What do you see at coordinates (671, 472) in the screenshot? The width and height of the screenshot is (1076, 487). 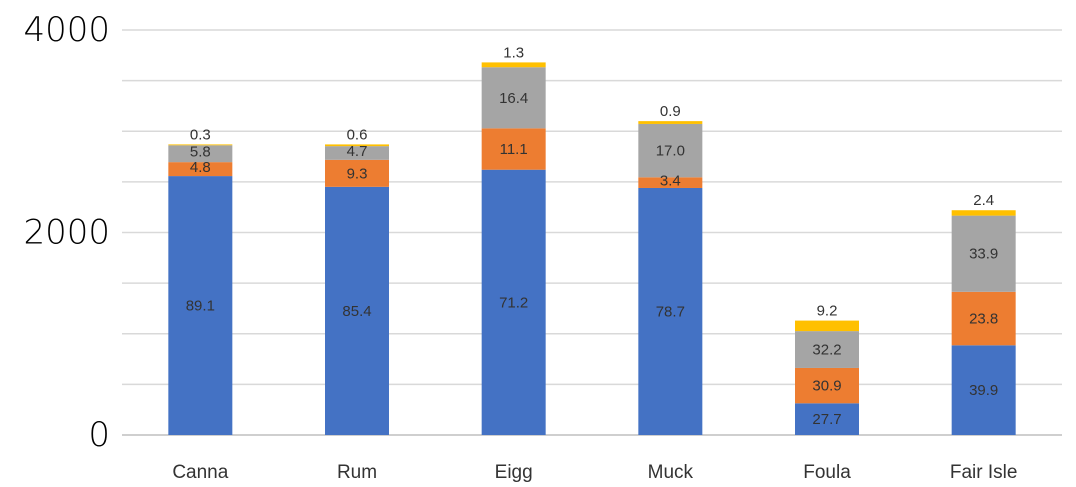 I see `x-tick-label: Muck` at bounding box center [671, 472].